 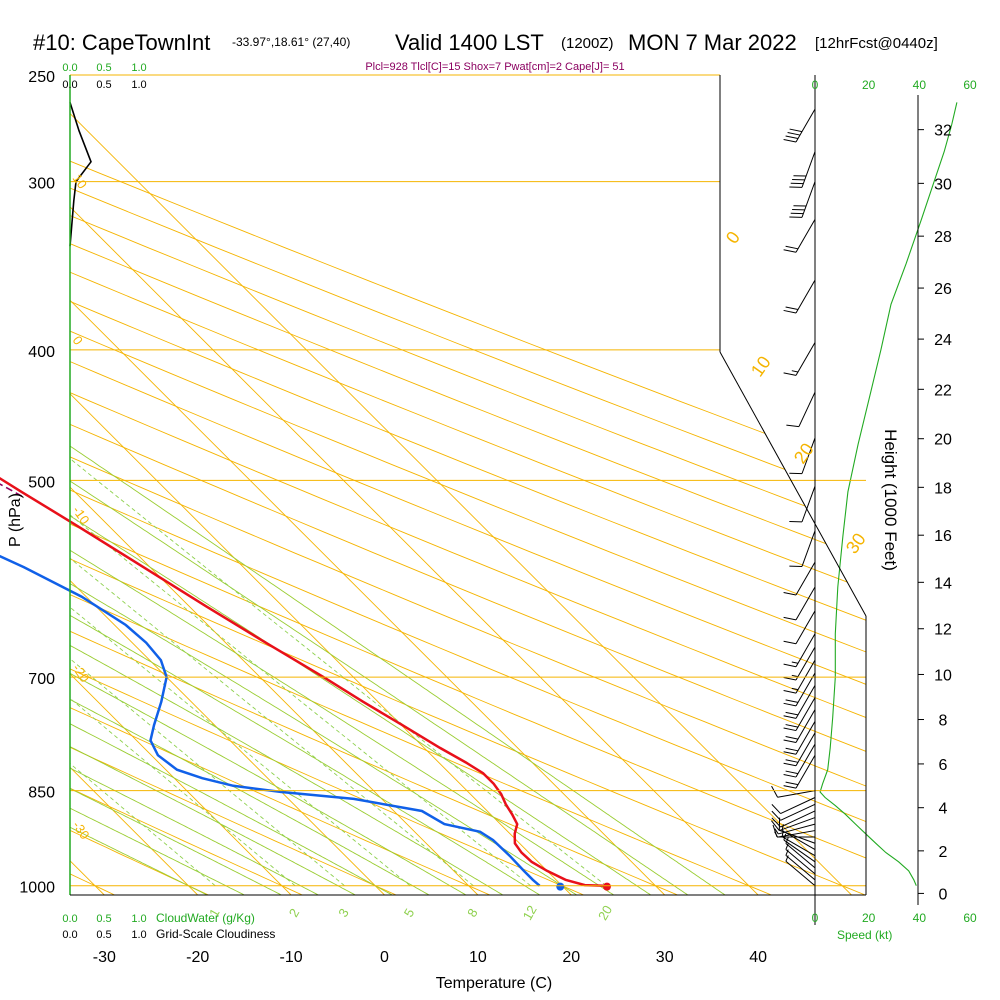 What do you see at coordinates (943, 583) in the screenshot?
I see `height-tick-label: 14` at bounding box center [943, 583].